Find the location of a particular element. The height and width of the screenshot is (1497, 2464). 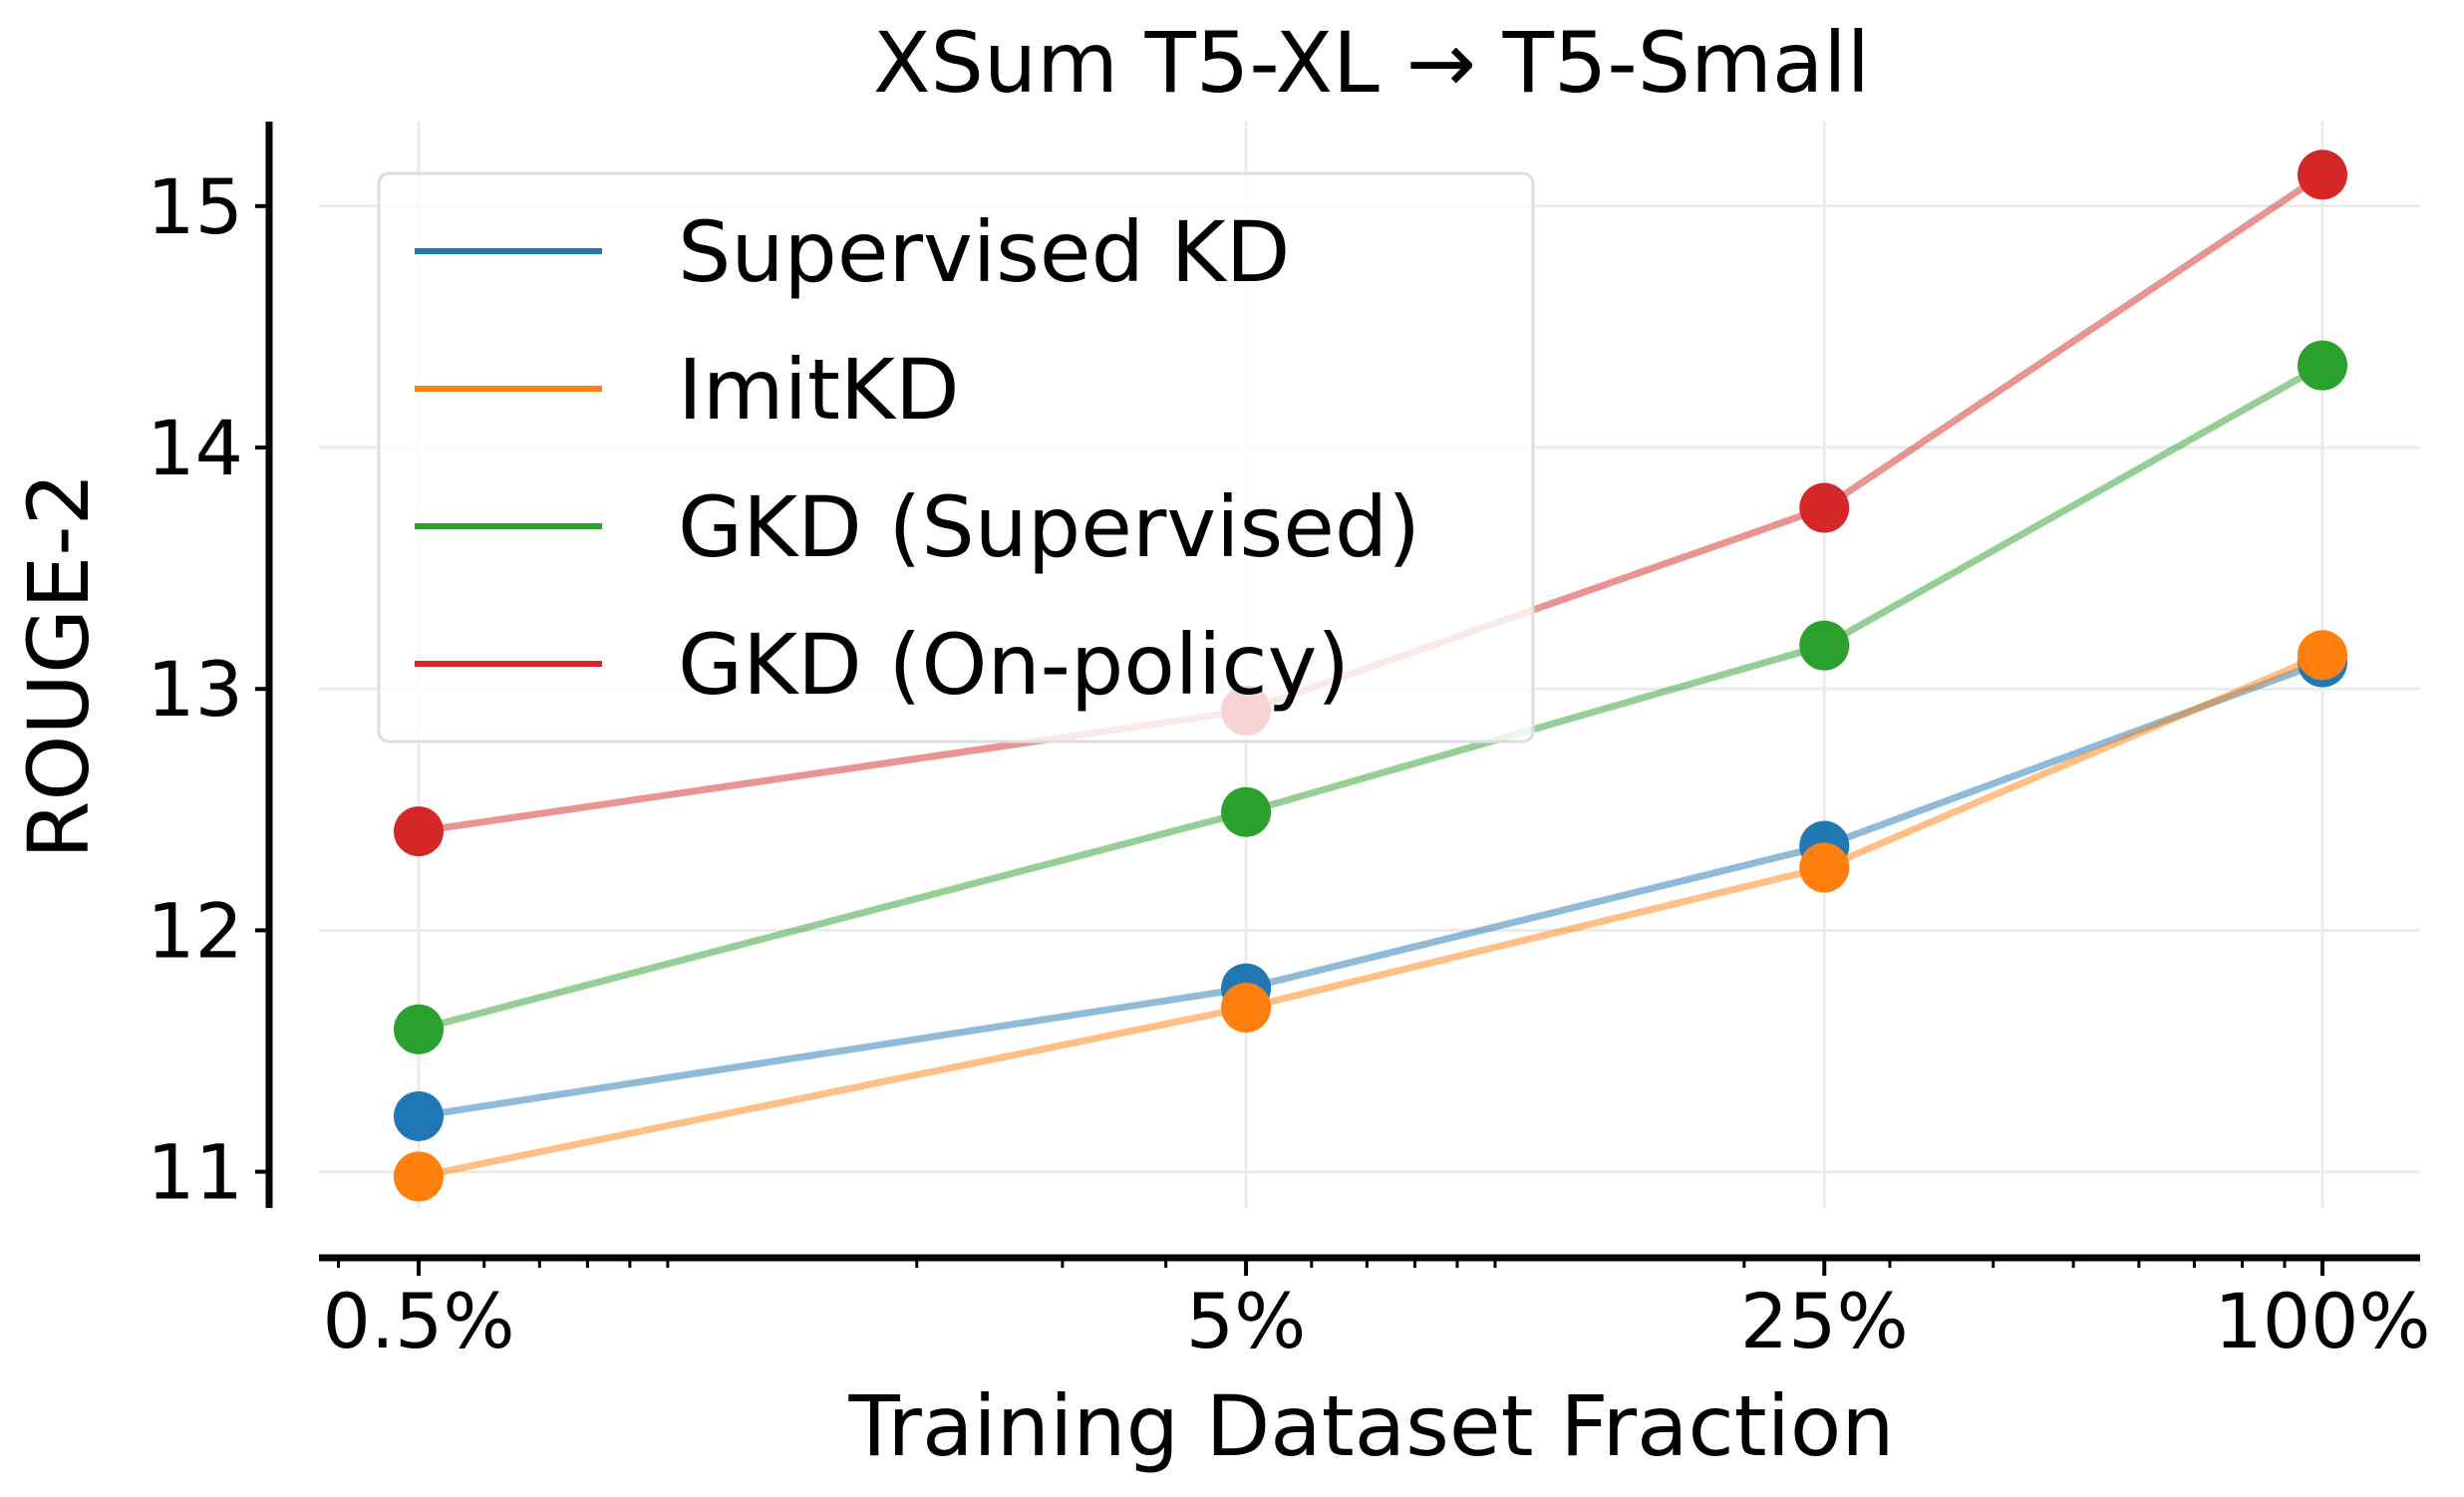

y-tick-label: 15 is located at coordinates (195, 206).